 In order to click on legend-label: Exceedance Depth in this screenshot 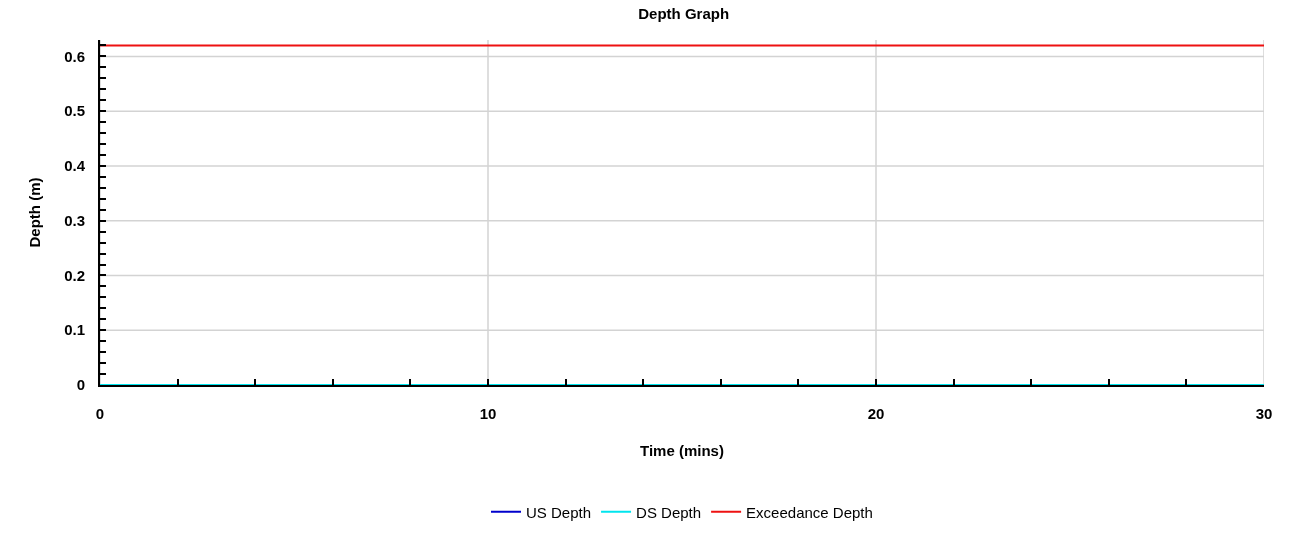, I will do `click(809, 512)`.